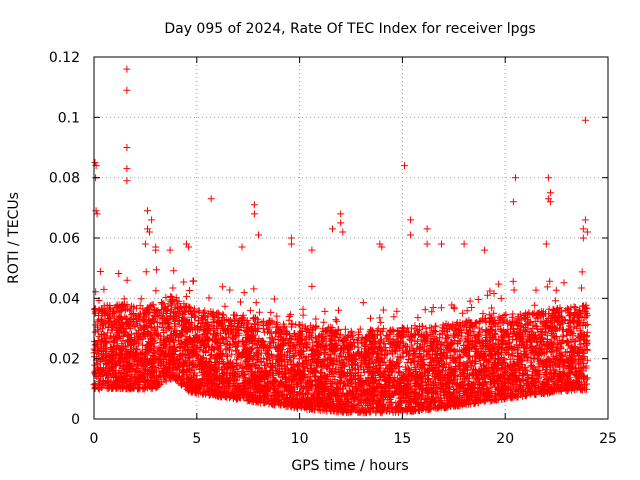 This screenshot has height=480, width=640. I want to click on y-tick-label: 0.02, so click(64, 360).